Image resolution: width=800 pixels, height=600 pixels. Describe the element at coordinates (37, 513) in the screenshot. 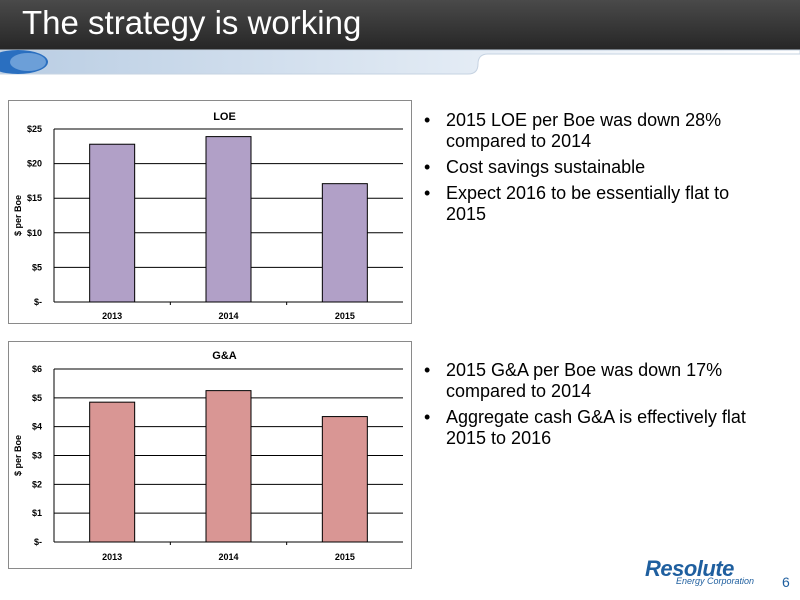

I see `y-tick-label: $1` at that location.